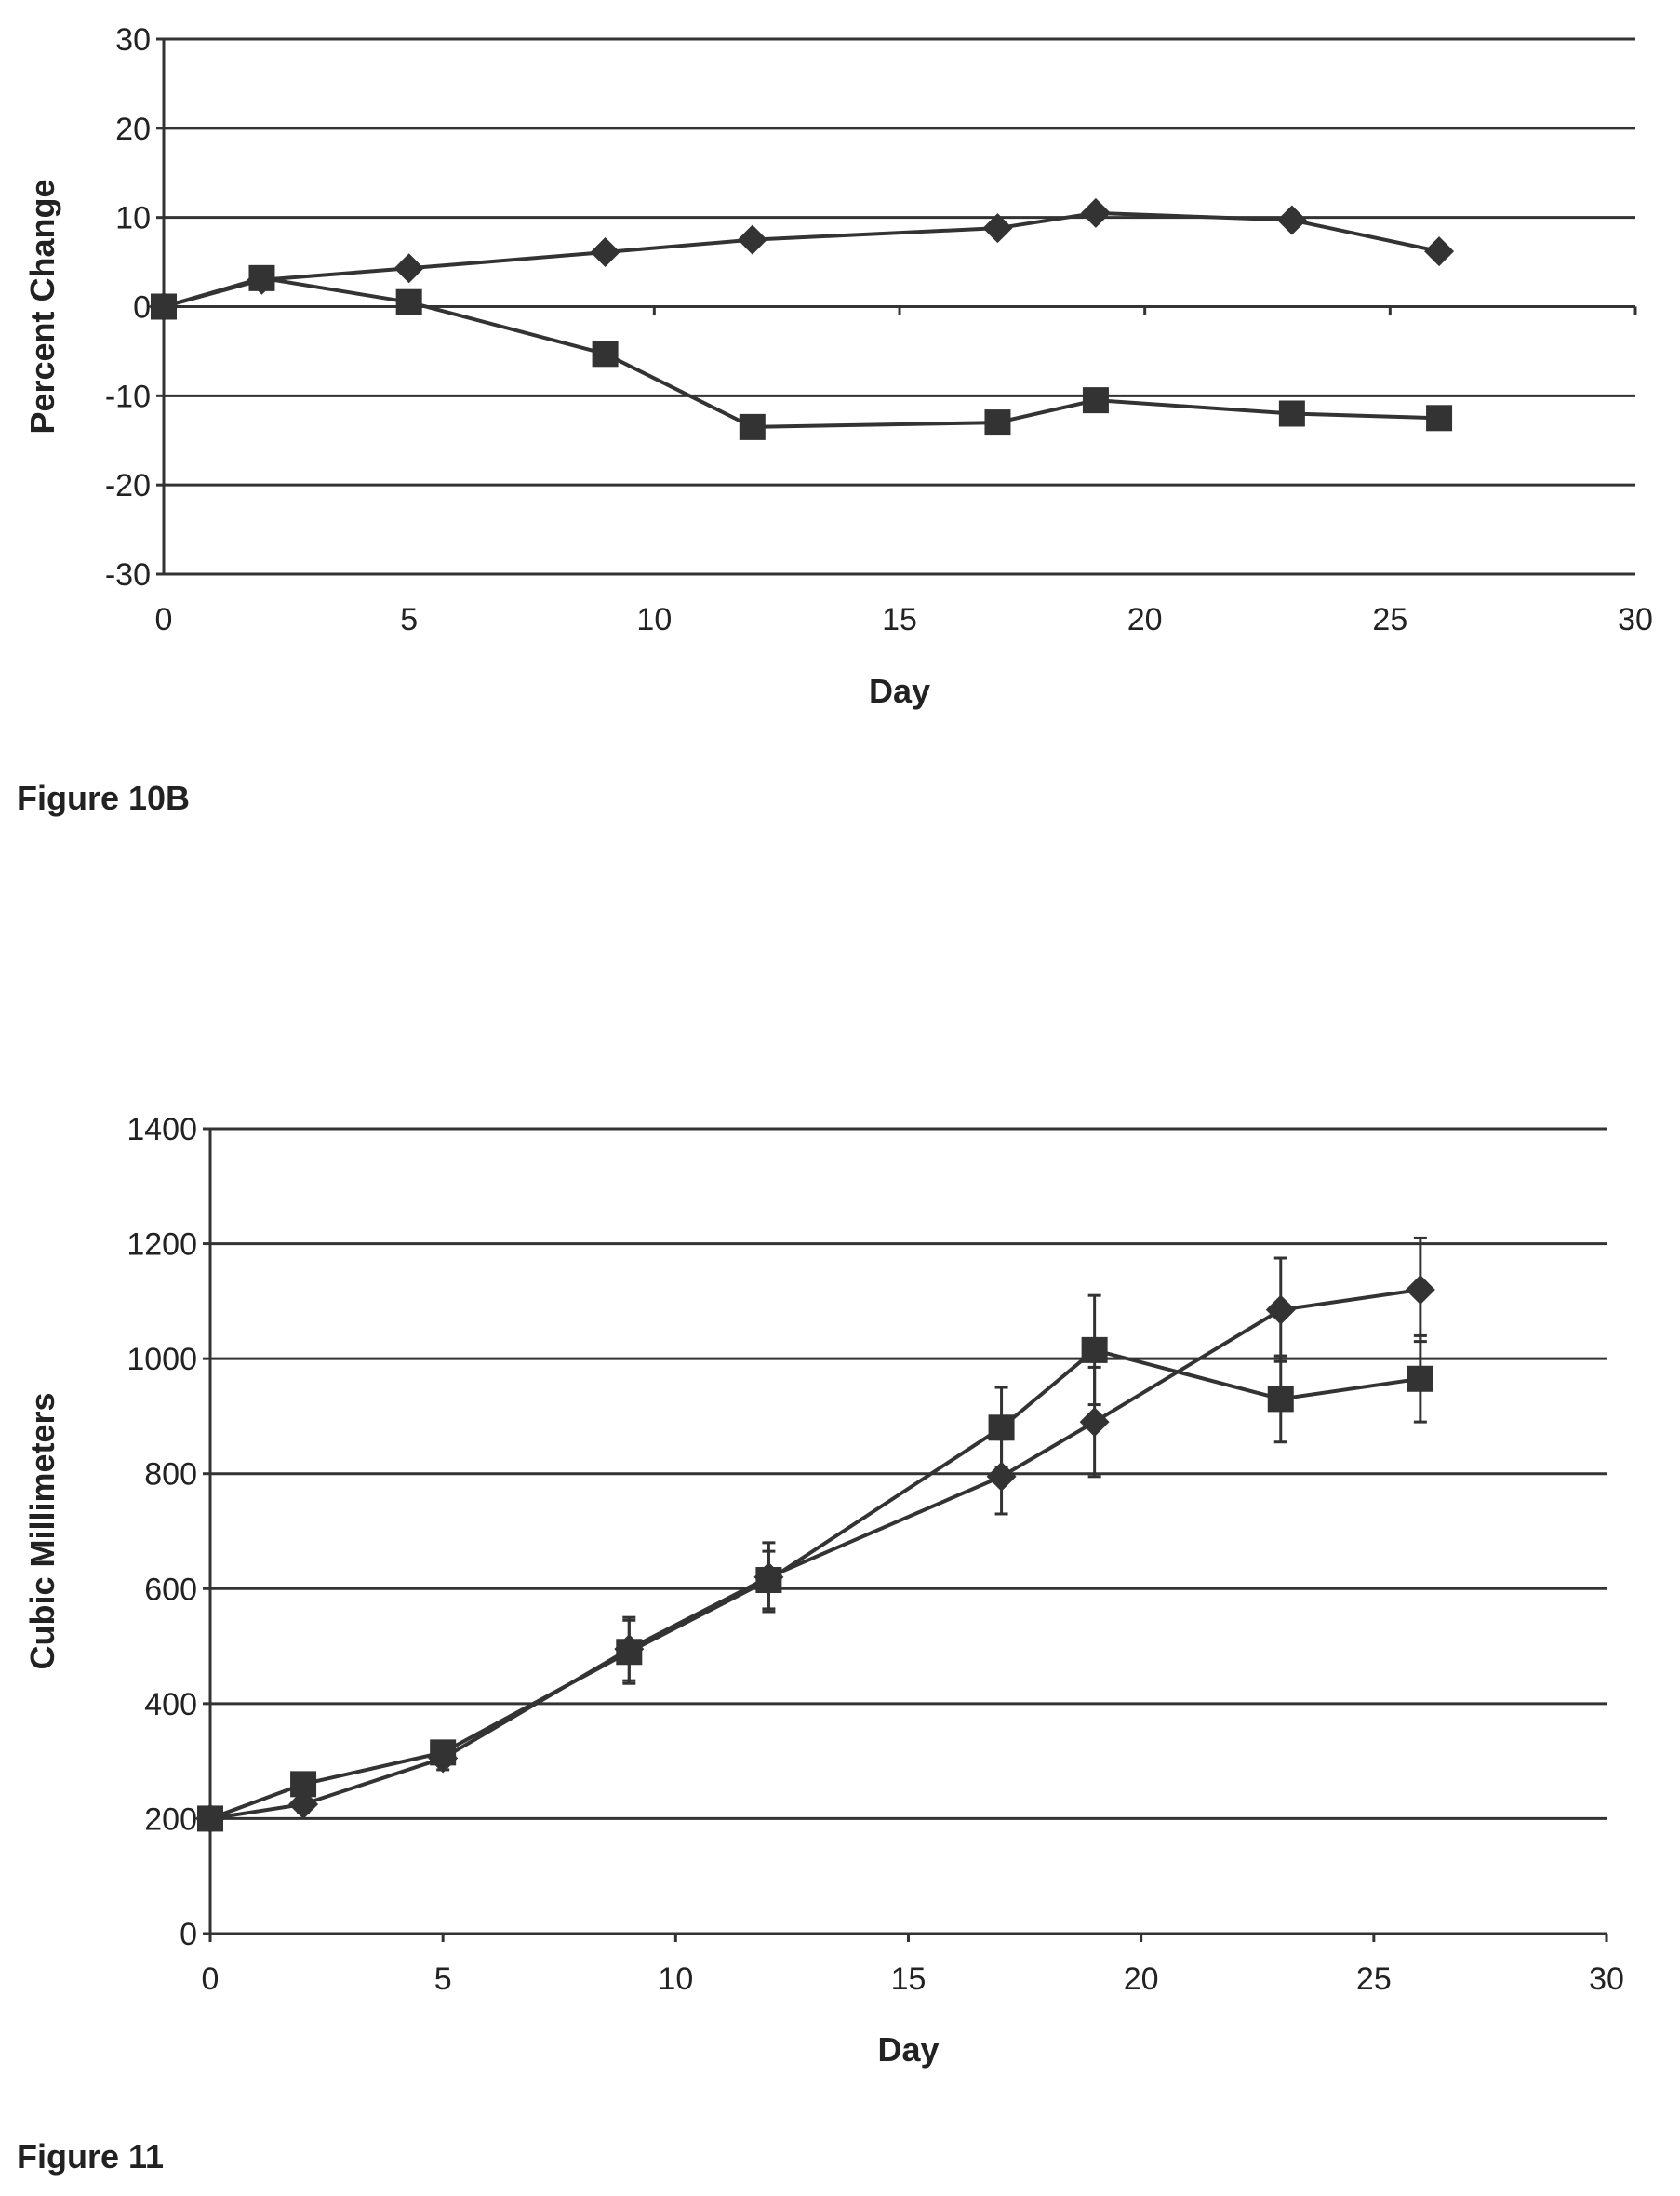  Describe the element at coordinates (801, 352) in the screenshot. I see `series-2-line` at that location.